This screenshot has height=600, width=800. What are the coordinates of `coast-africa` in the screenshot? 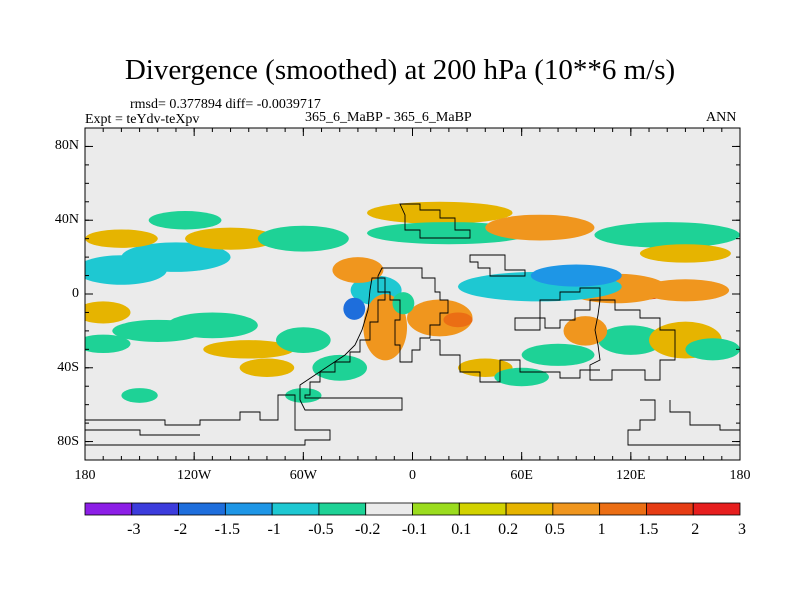 It's located at (413, 315).